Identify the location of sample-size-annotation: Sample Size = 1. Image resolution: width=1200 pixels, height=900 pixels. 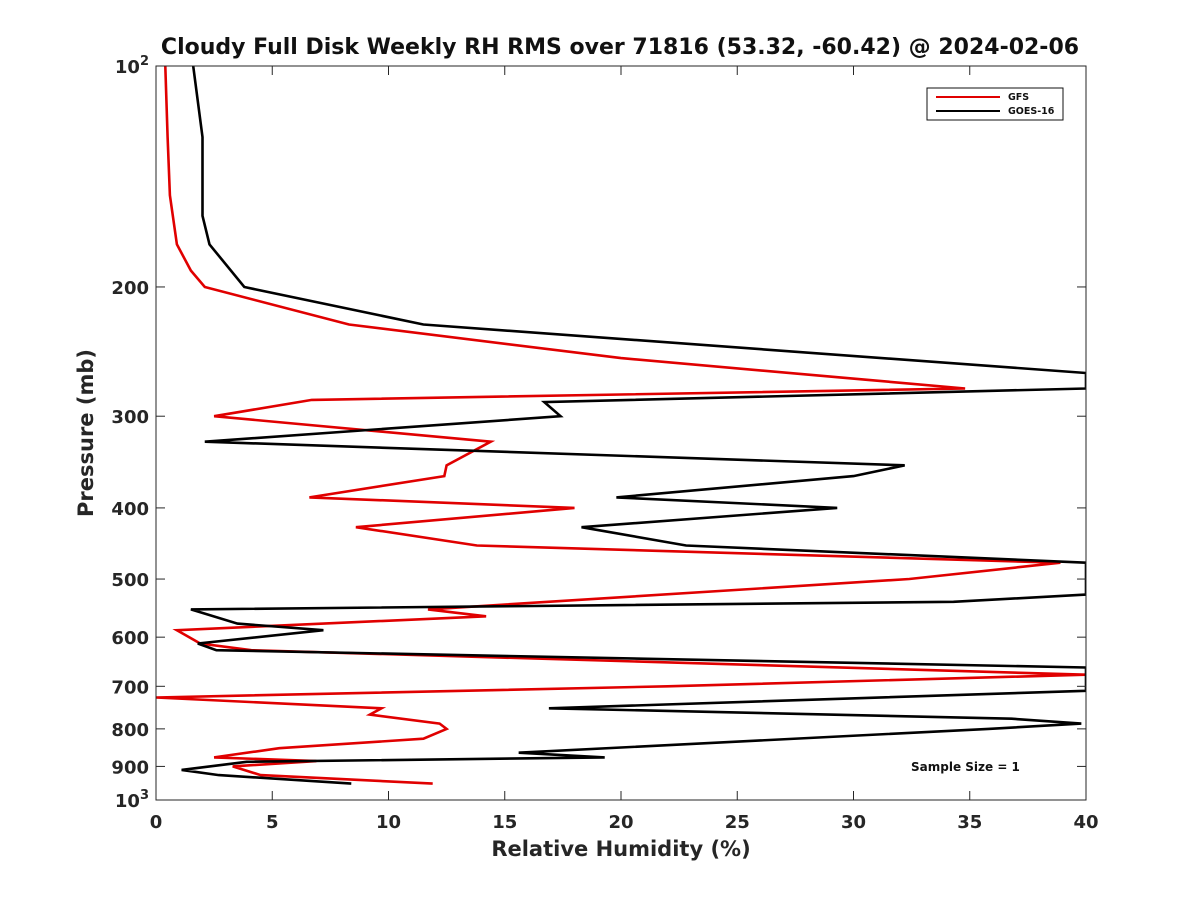
(965, 767).